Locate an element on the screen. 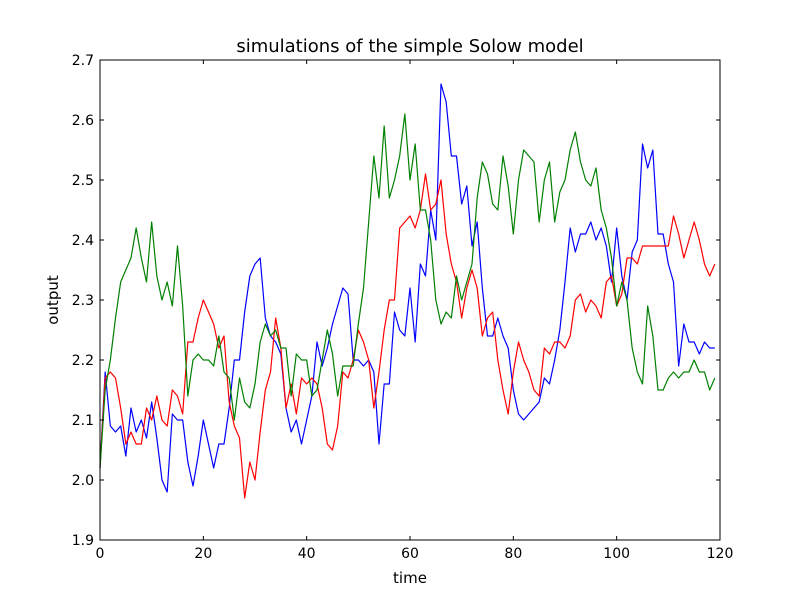 The image size is (800, 600). x-axis-label: time is located at coordinates (410, 578).